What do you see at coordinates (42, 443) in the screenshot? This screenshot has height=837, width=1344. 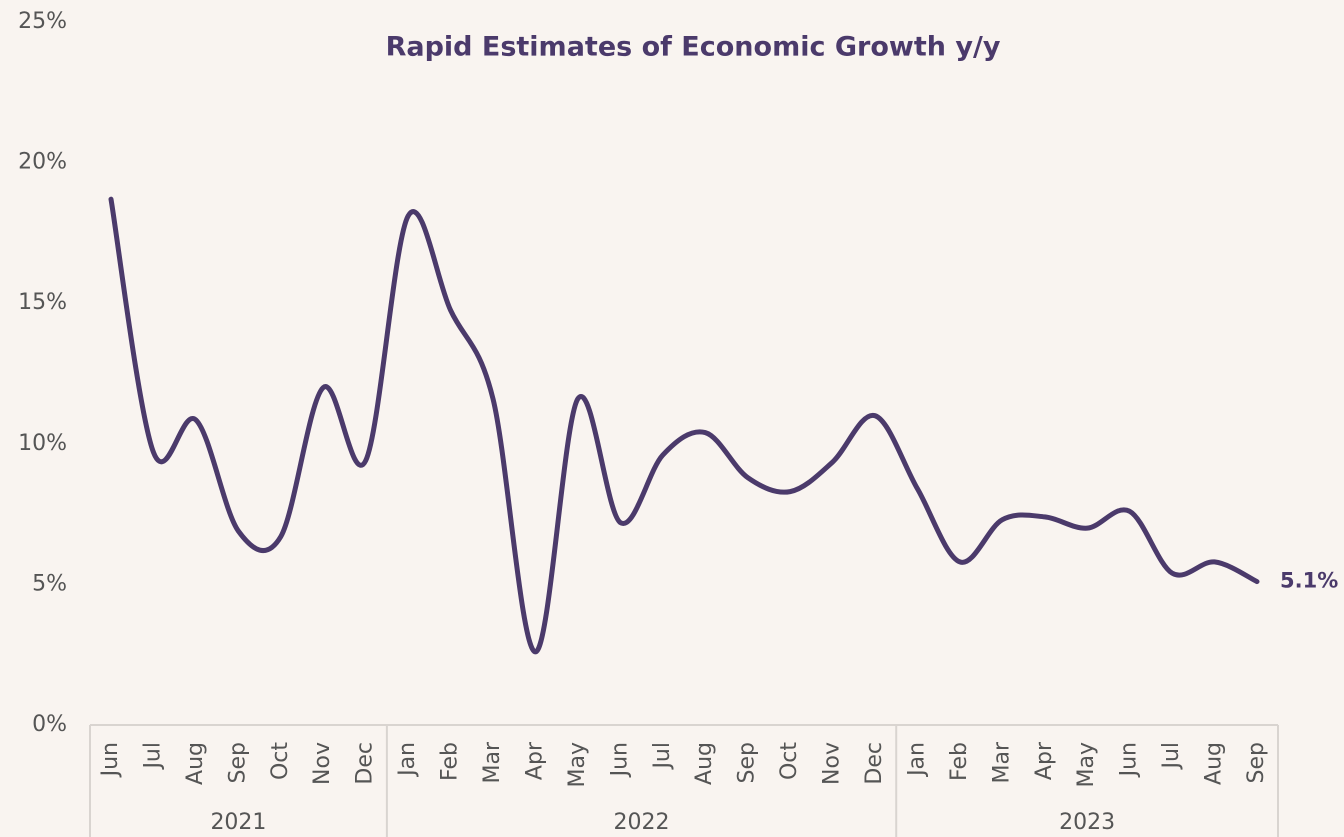 I see `y-tick-label: 10%` at bounding box center [42, 443].